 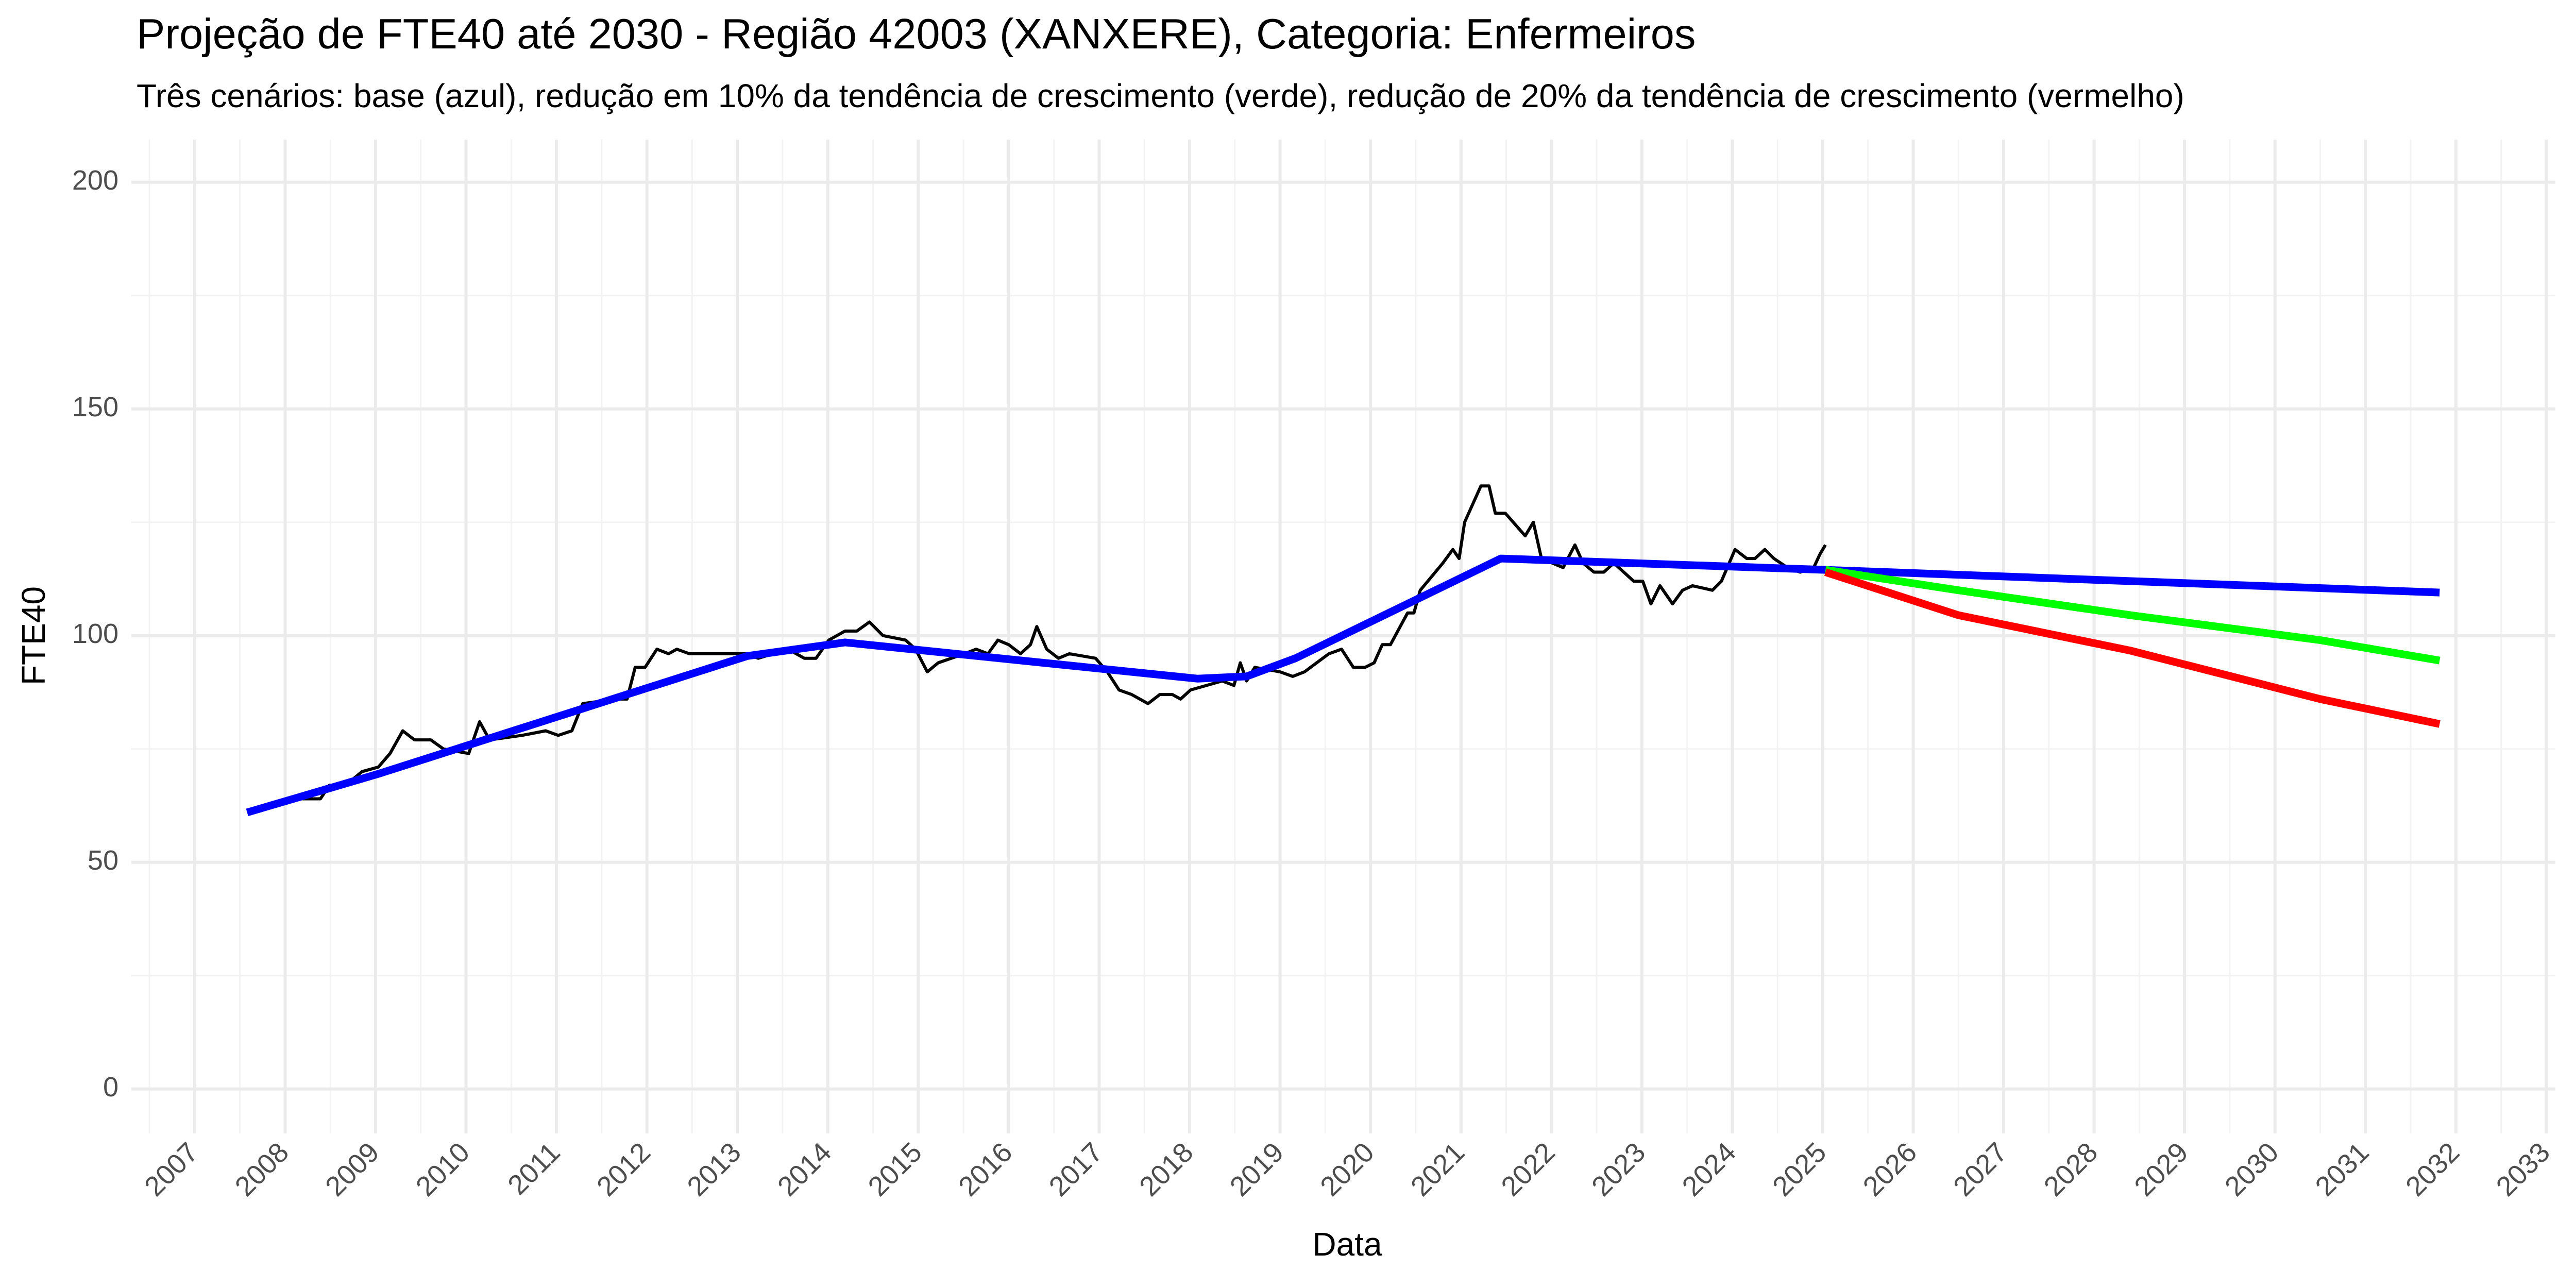 I want to click on x-tick-label: 2028, so click(x=2071, y=1169).